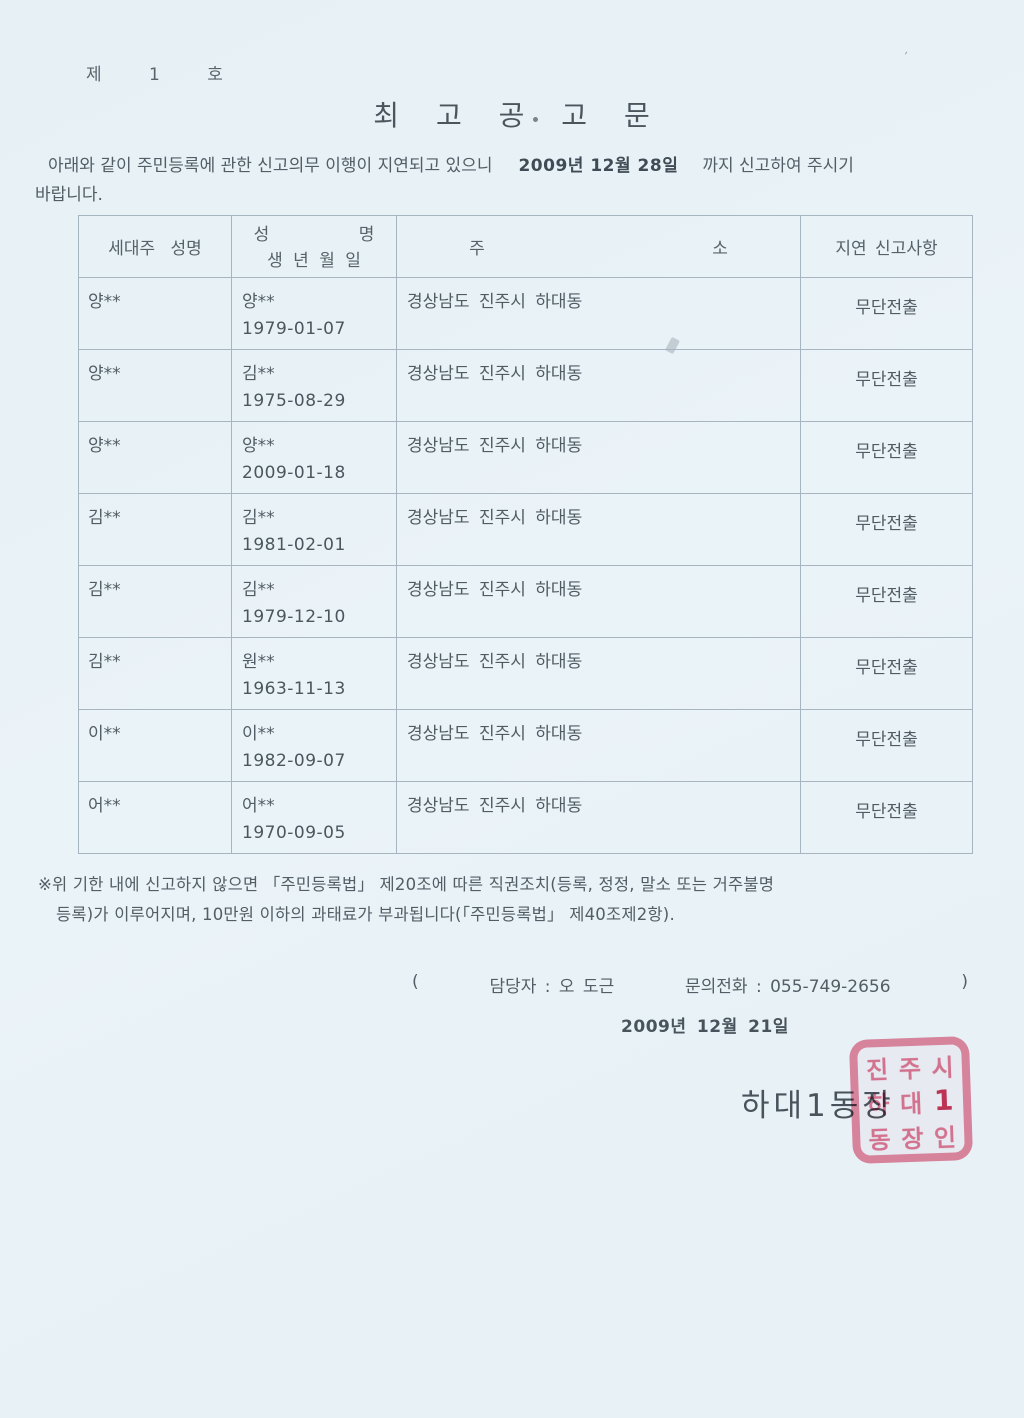 This screenshot has height=1418, width=1024. Describe the element at coordinates (314, 385) in the screenshot. I see `cell-name-dob: 김** 1975-08-29` at that location.